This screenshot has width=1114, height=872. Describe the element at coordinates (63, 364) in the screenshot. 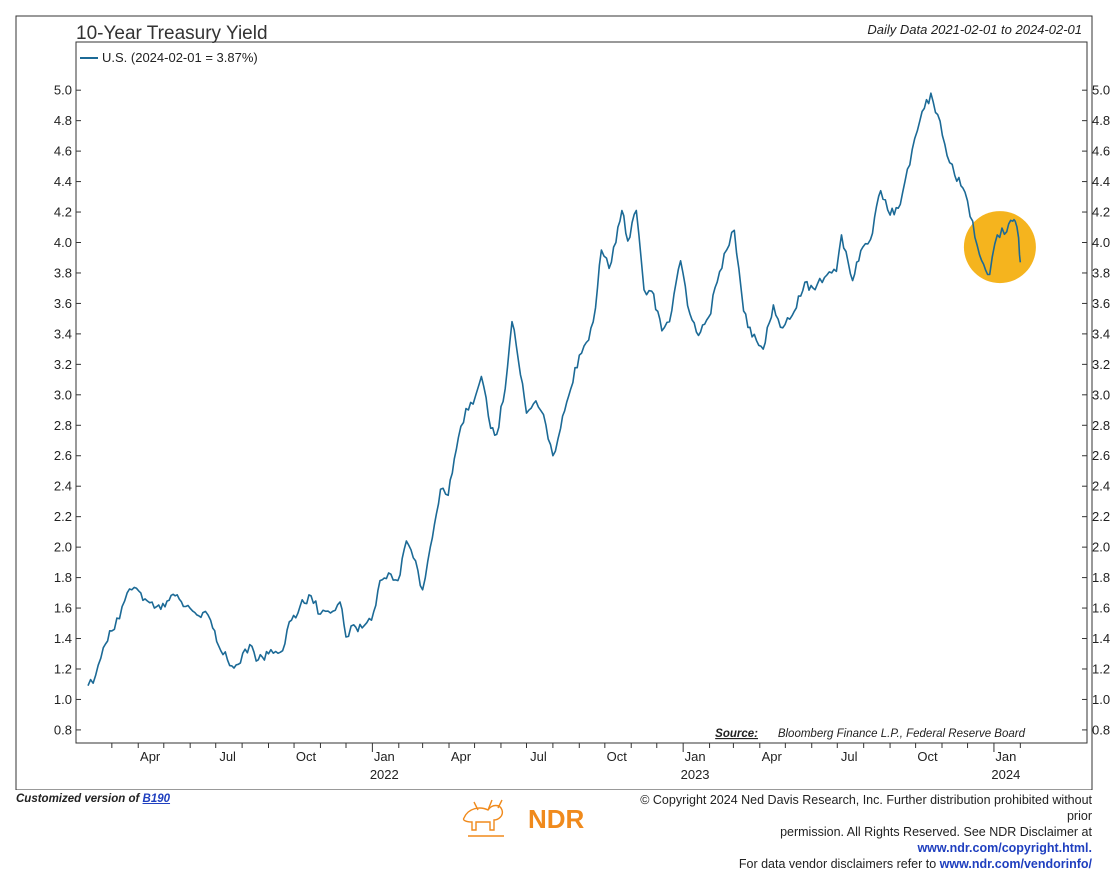

I see `y-tick-label-left: 3.2` at that location.